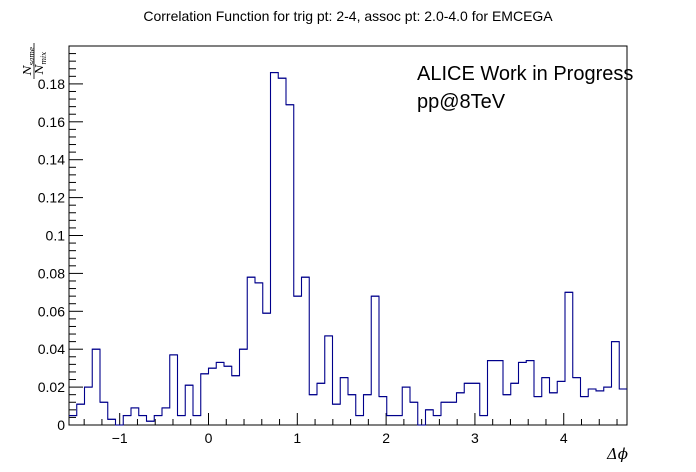 The width and height of the screenshot is (696, 472). I want to click on y-axis-label-denominator: Nmix, so click(40, 64).